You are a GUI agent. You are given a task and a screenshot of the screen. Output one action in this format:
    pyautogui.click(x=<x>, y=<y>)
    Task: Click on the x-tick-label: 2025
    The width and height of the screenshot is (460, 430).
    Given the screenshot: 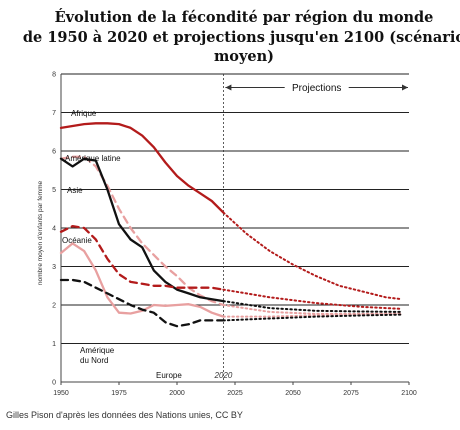 What is the action you would take?
    pyautogui.click(x=235, y=393)
    